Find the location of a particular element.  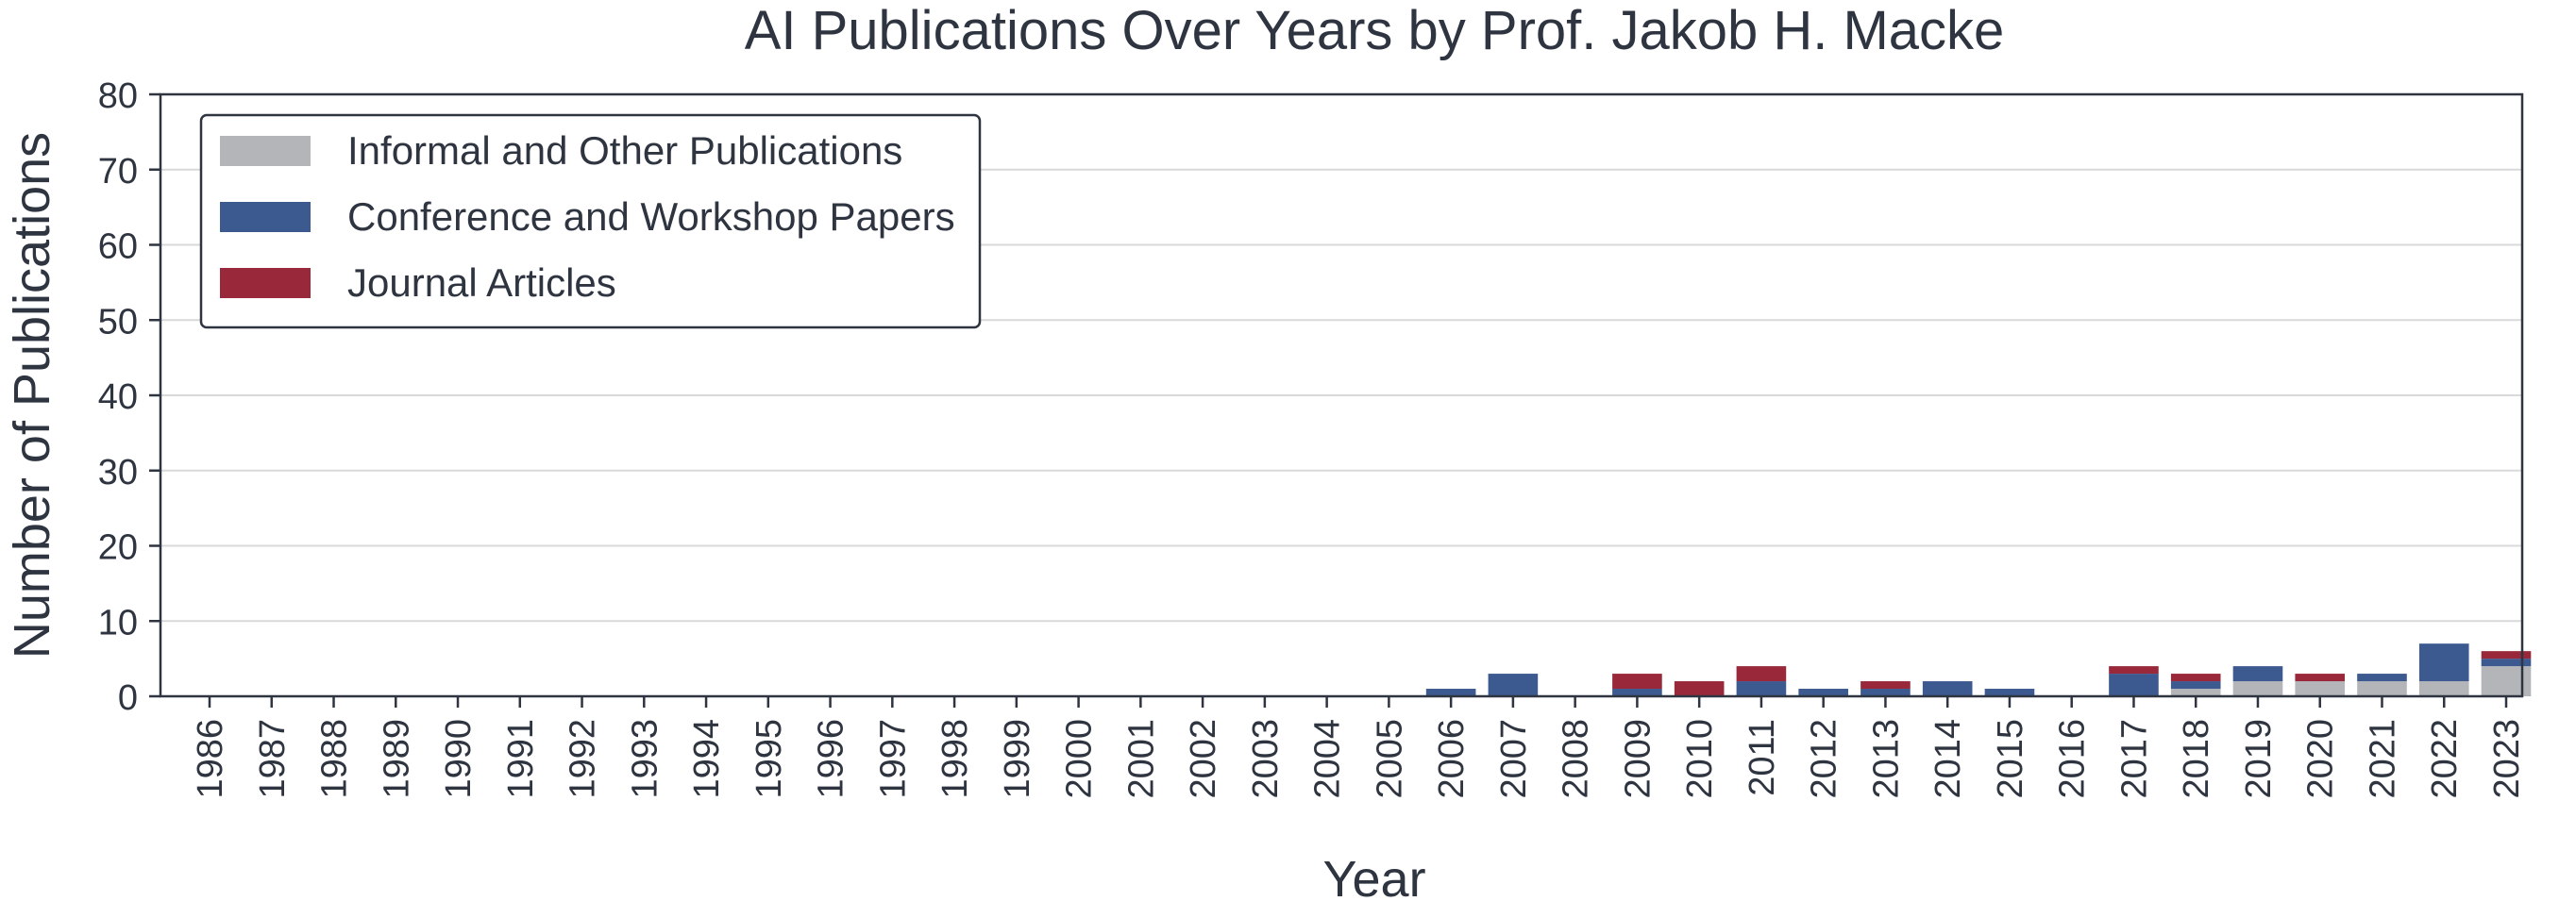

x-tick-label: 1991 is located at coordinates (521, 759).